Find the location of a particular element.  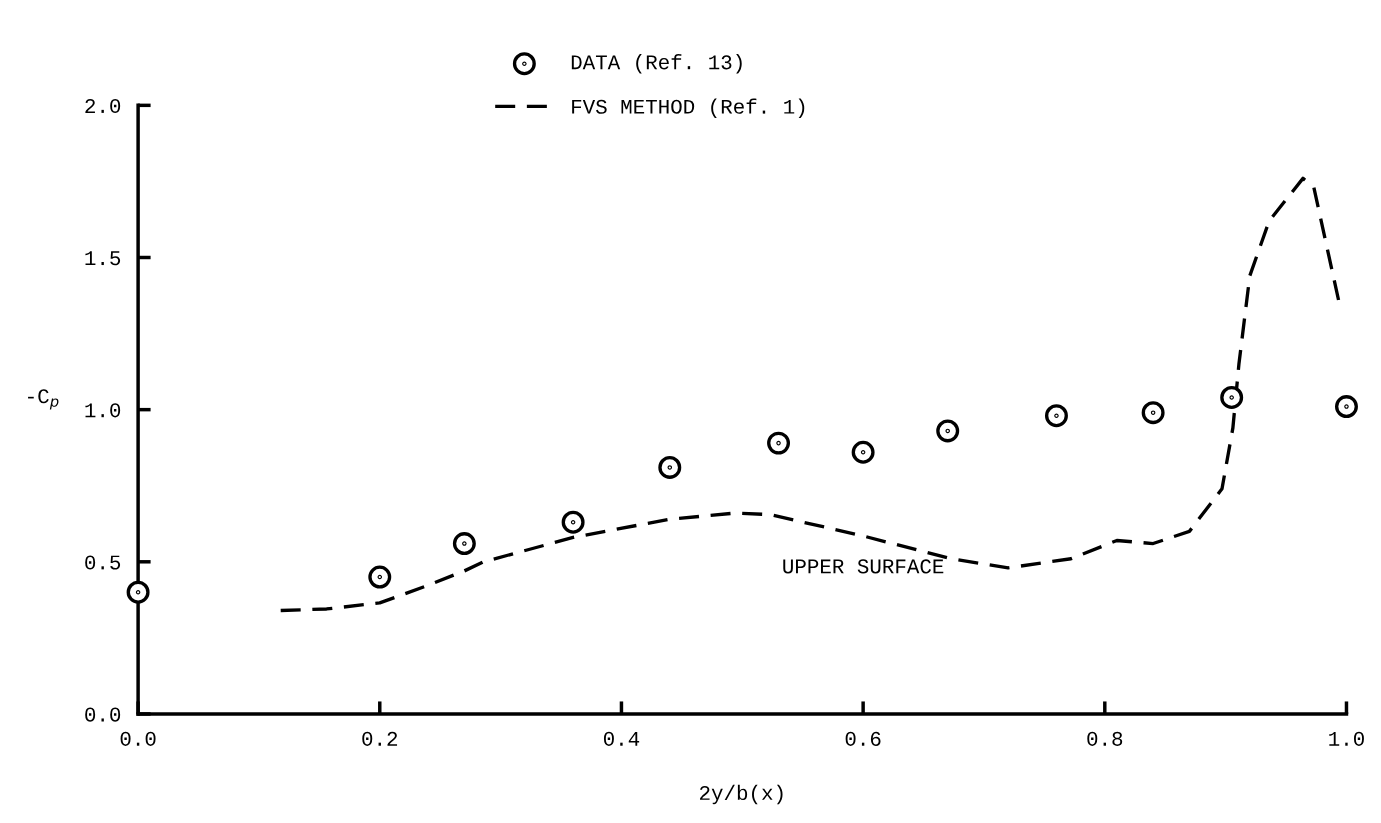

x-tick-label: 0.4 is located at coordinates (621, 738).